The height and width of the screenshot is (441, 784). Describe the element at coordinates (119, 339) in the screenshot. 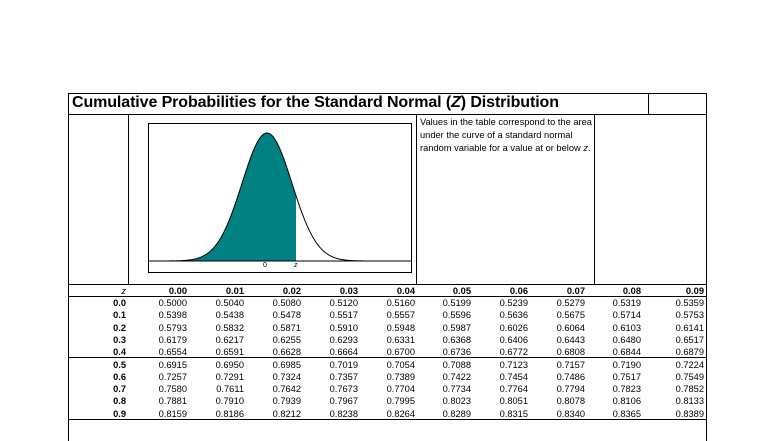

I see `row-z-label: 0.3` at that location.